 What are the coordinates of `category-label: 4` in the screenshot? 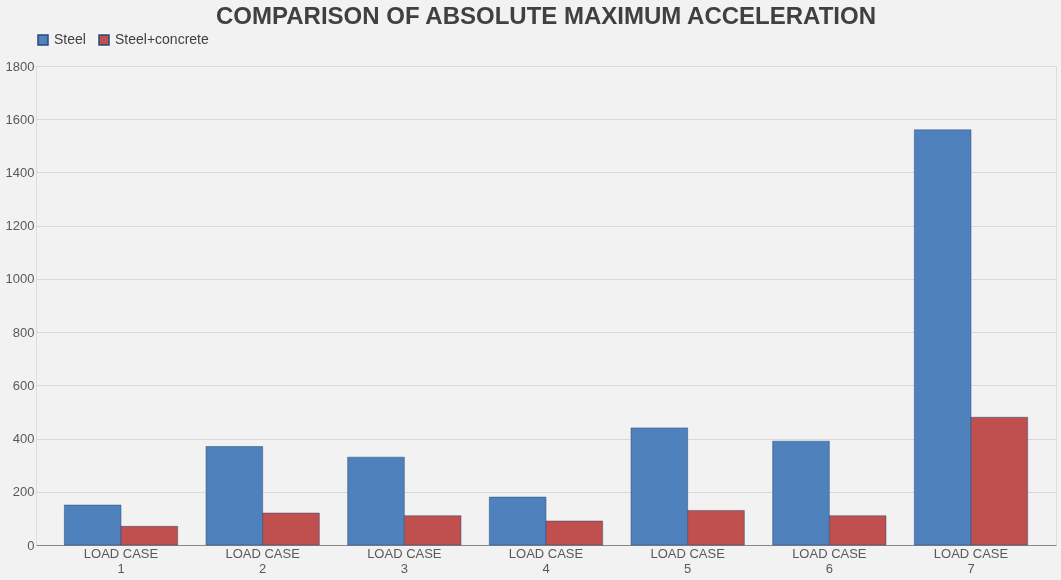 It's located at (546, 568).